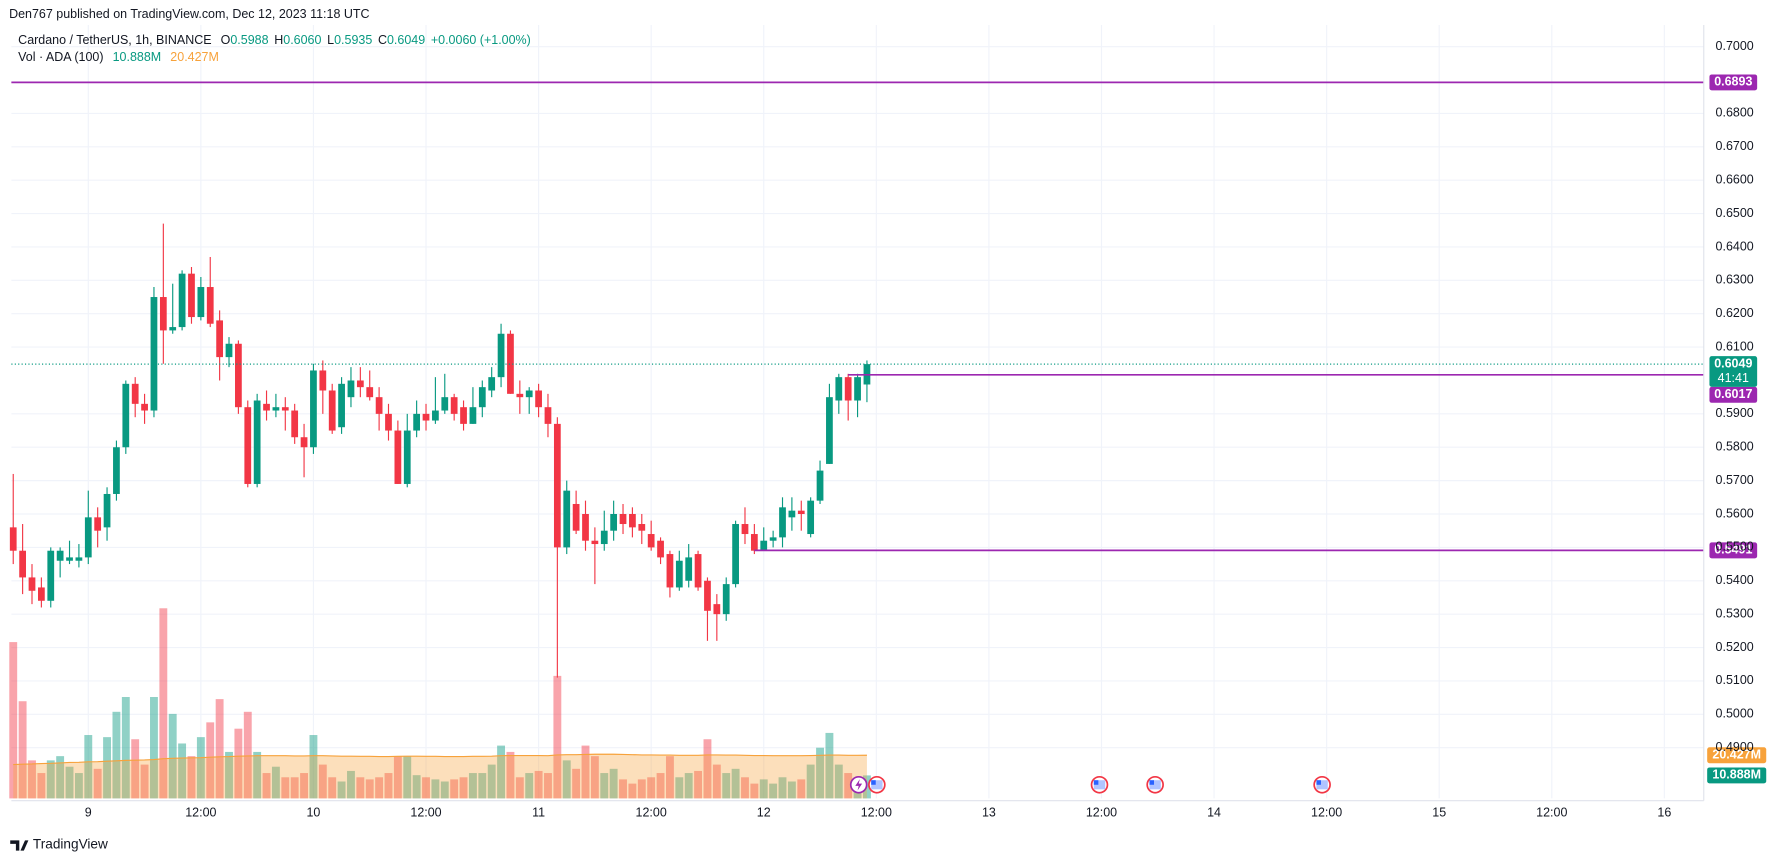 This screenshot has height=862, width=1781. Describe the element at coordinates (1439, 812) in the screenshot. I see `x-tick-label: 15` at that location.